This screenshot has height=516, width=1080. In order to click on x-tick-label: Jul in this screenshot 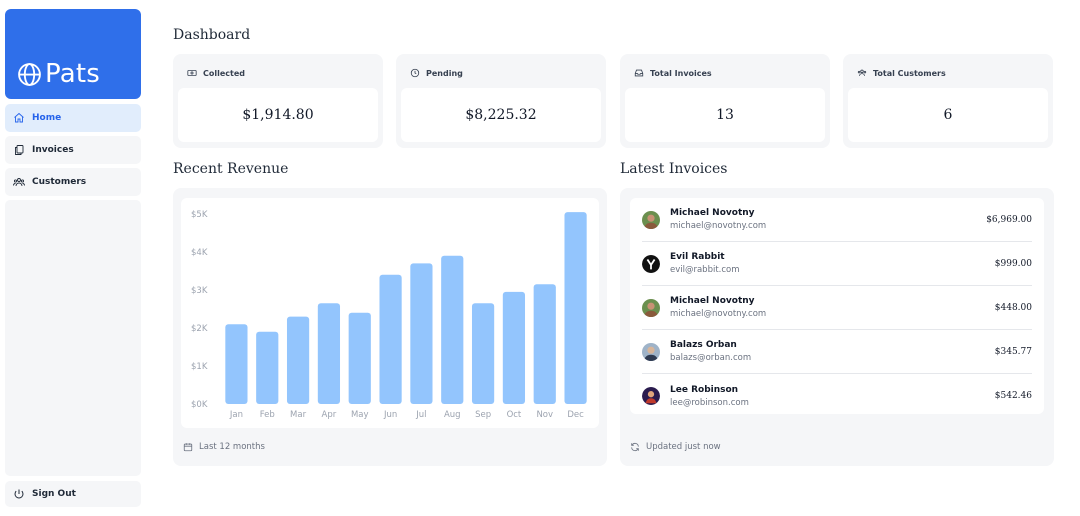, I will do `click(420, 415)`.